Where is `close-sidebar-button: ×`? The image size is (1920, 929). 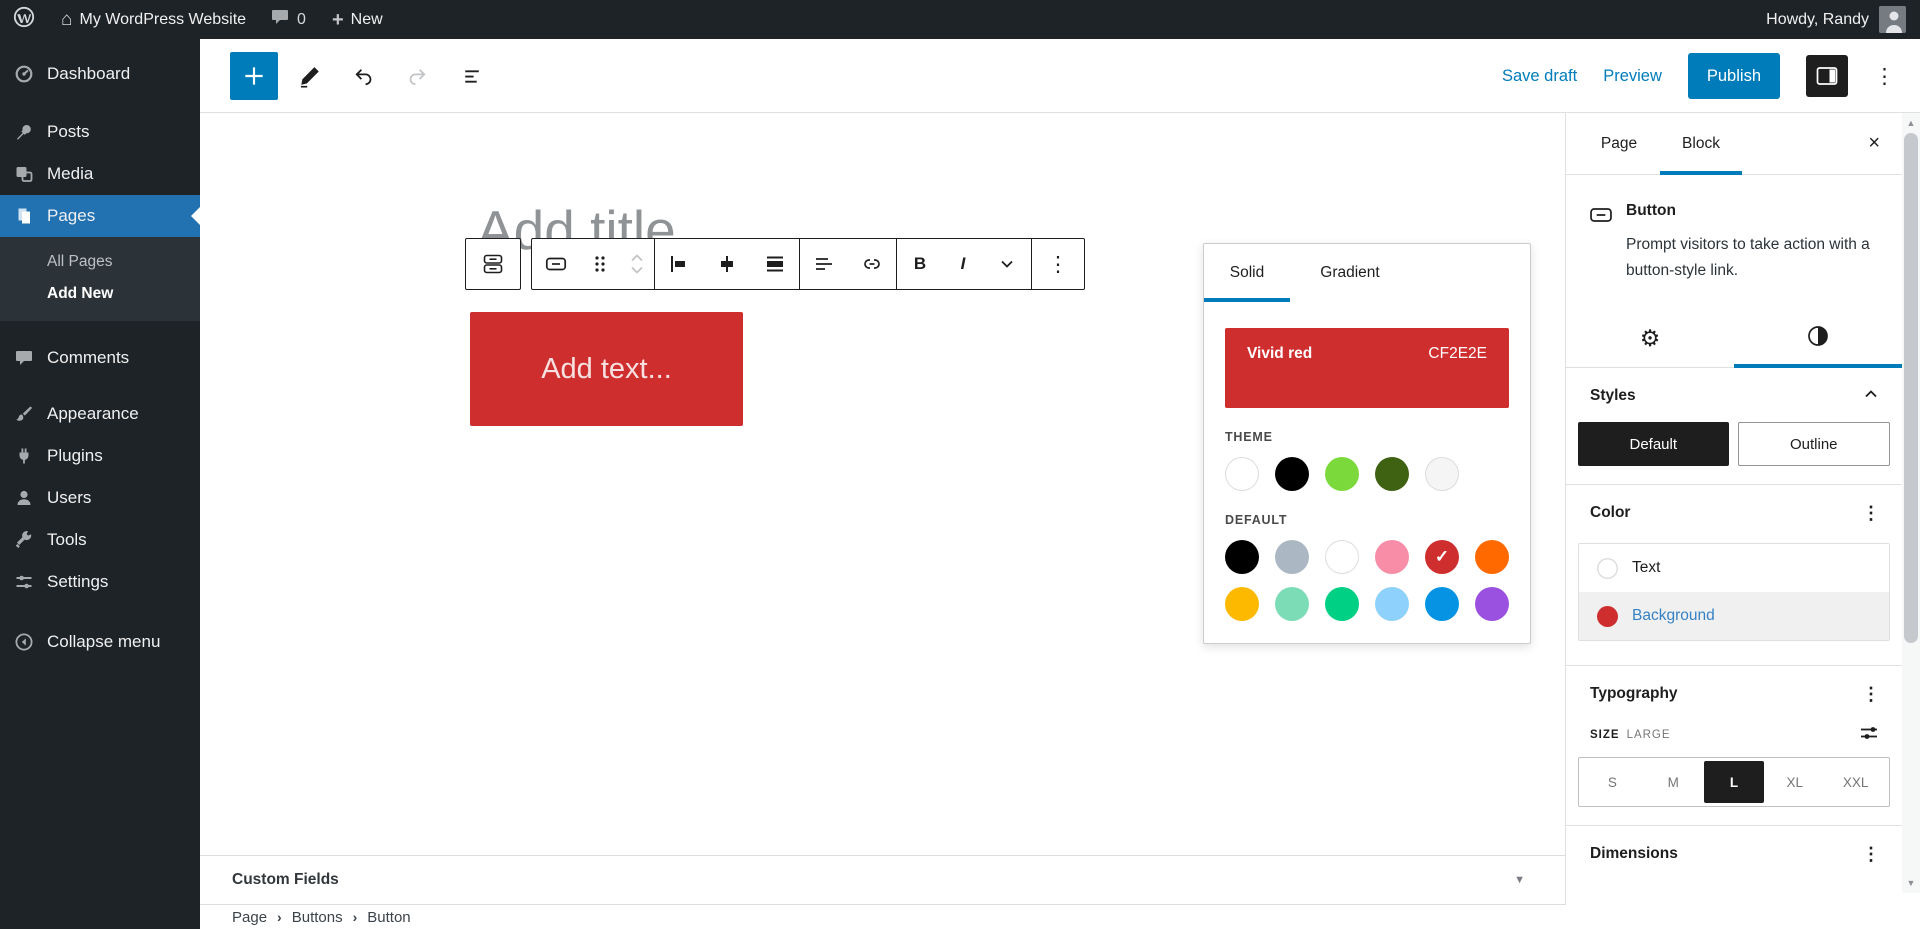 close-sidebar-button: × is located at coordinates (1874, 143).